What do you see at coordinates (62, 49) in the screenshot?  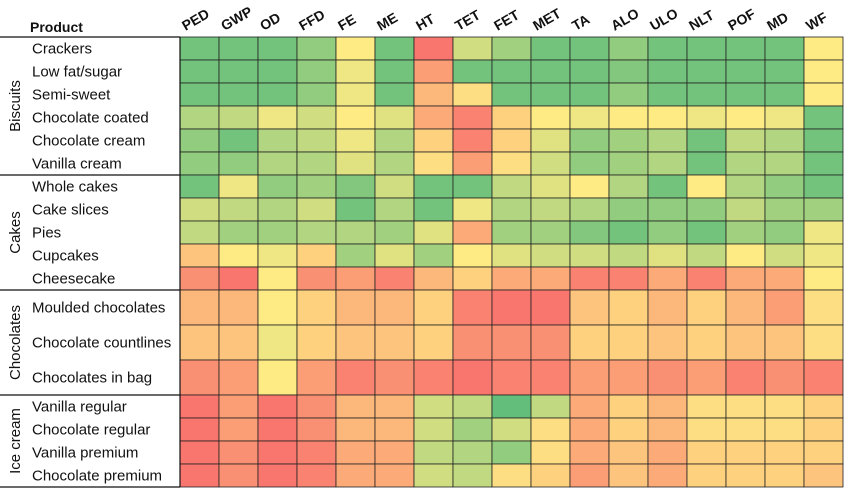 I see `row-label: Crackers` at bounding box center [62, 49].